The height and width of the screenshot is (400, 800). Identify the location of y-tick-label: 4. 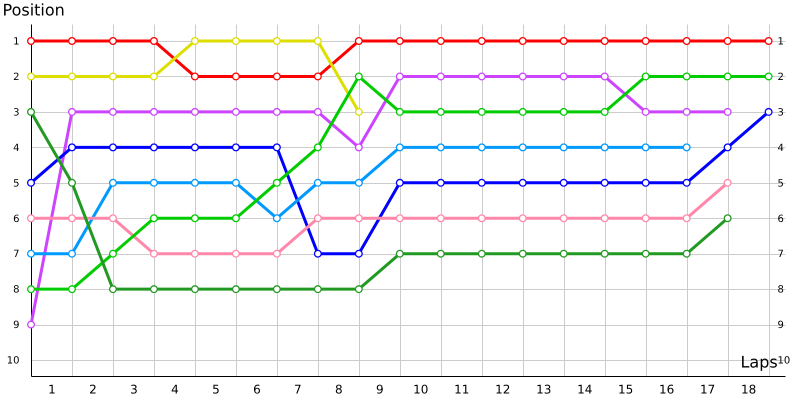
(16, 148).